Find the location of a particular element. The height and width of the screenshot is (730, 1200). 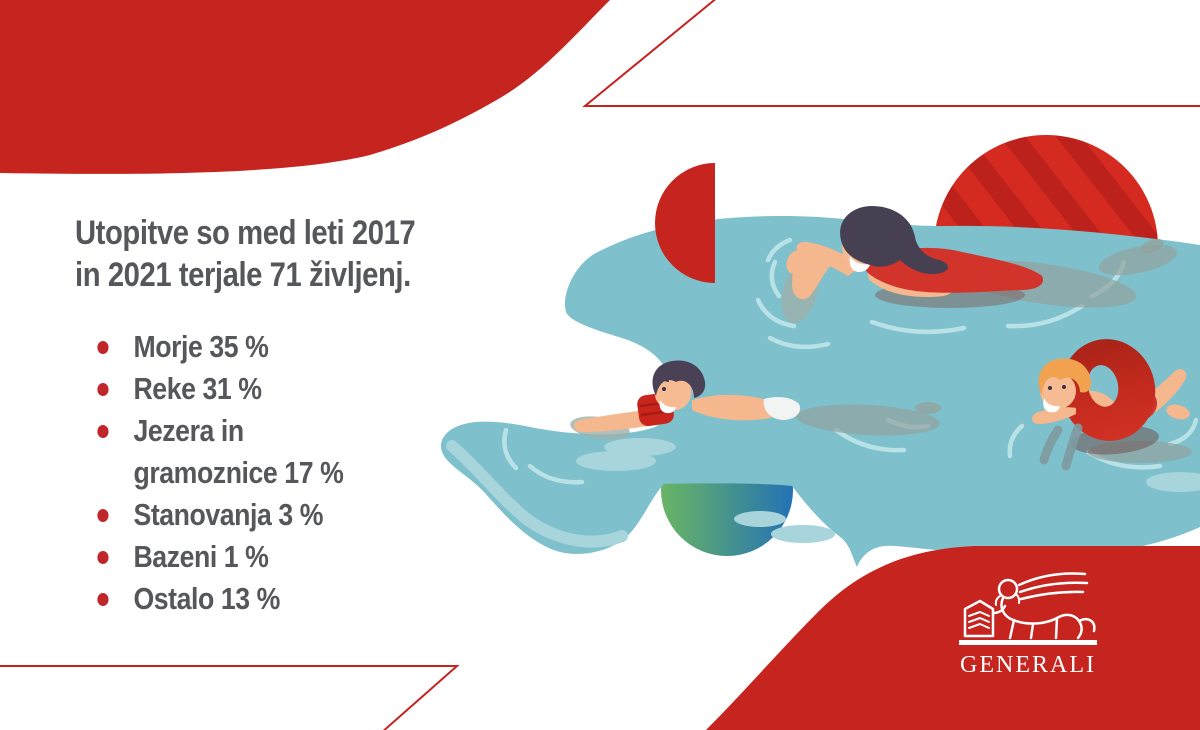

red-line-triangle-top is located at coordinates (891, 53).